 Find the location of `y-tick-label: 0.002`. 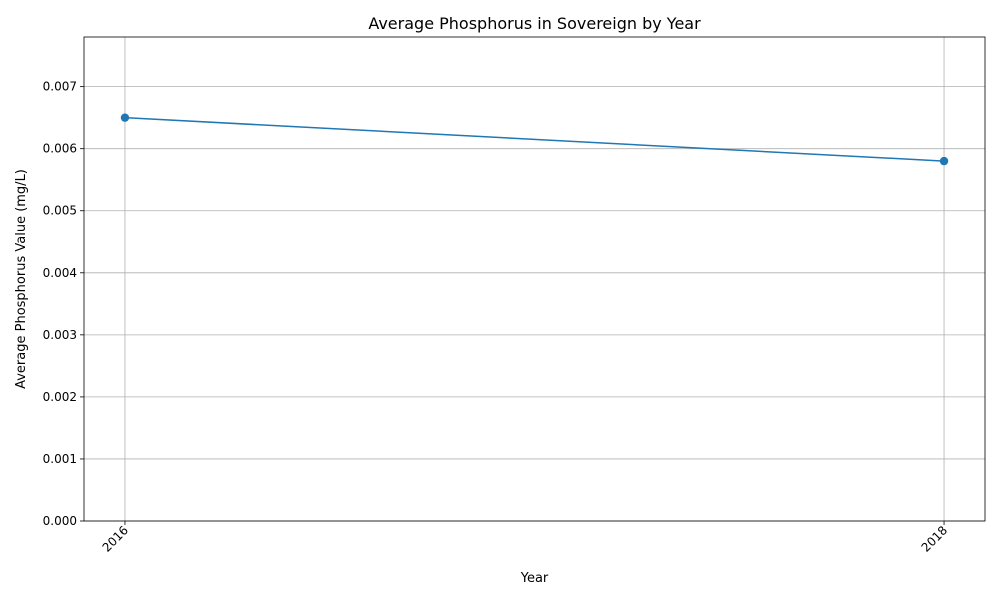

y-tick-label: 0.002 is located at coordinates (60, 397).